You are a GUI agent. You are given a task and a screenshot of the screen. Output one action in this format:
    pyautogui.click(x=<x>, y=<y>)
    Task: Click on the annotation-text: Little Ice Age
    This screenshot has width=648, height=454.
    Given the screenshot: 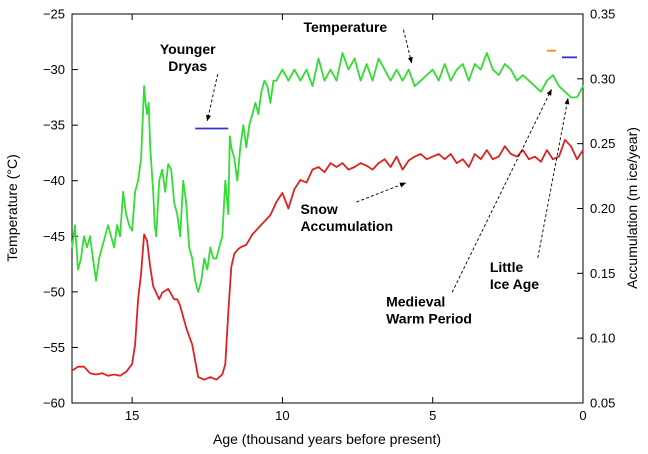 What is the action you would take?
    pyautogui.click(x=514, y=275)
    